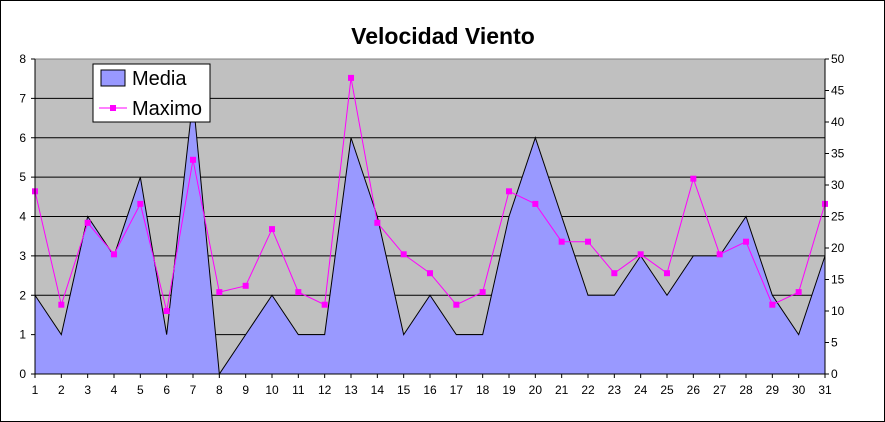  I want to click on right-tick-label-15: 15, so click(838, 280).